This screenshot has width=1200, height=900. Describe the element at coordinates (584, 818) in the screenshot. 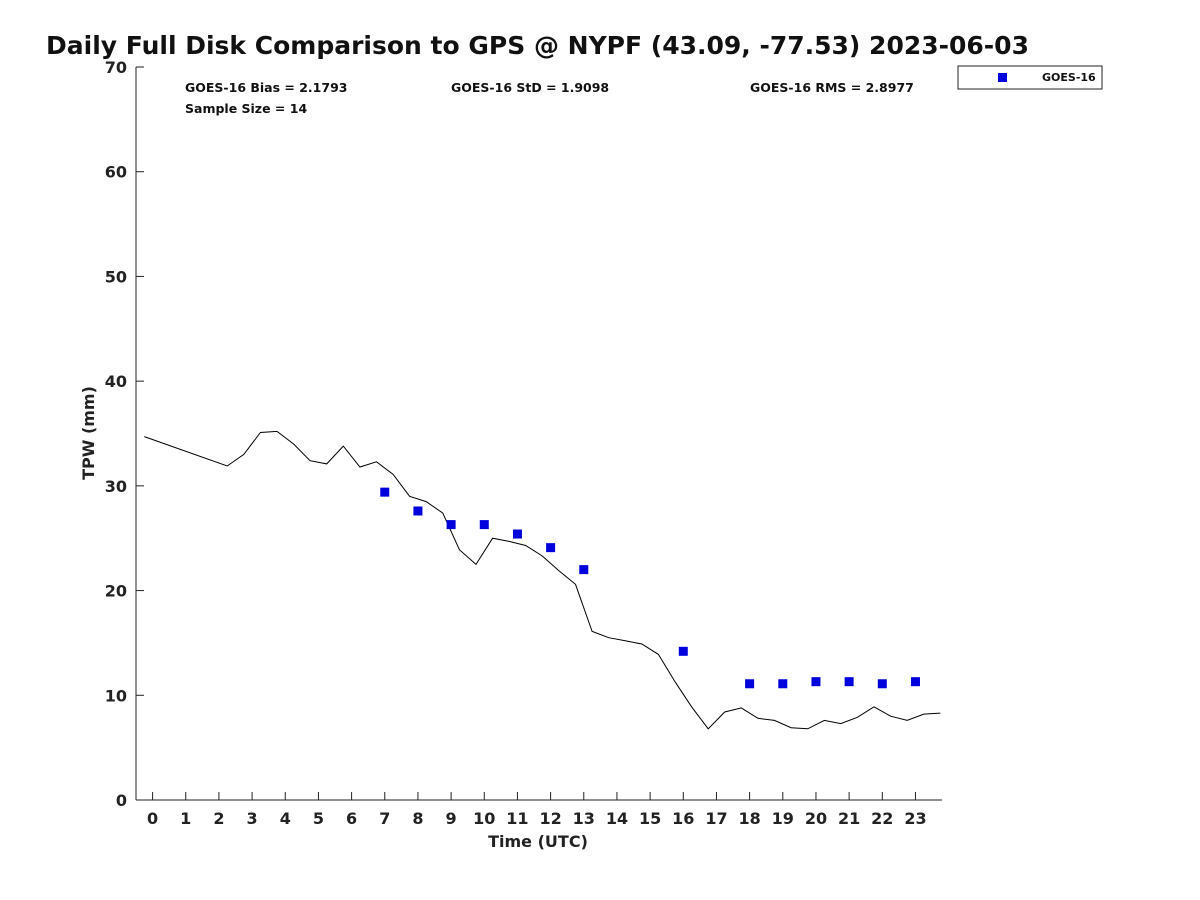

I see `x-tick-label: 13` at that location.